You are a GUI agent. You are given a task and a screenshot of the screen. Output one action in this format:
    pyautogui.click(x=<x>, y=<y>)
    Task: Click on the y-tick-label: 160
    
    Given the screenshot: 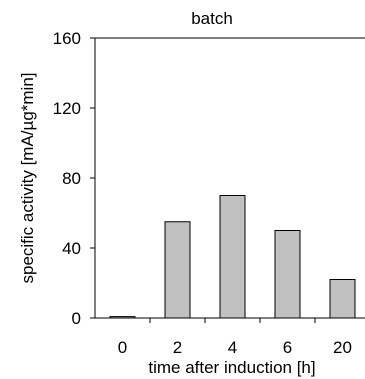 What is the action you would take?
    pyautogui.click(x=67, y=38)
    